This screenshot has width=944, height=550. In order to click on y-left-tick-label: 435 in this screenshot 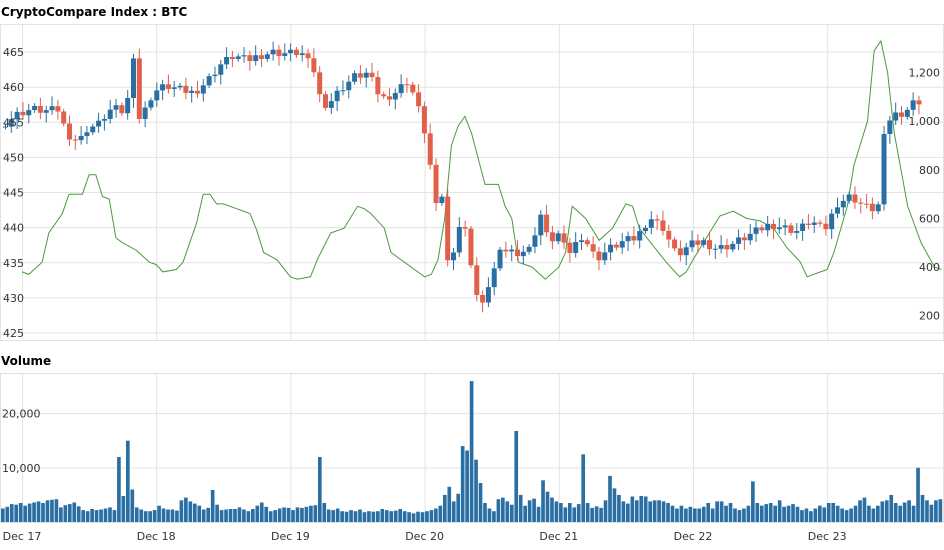, I will do `click(13, 263)`.